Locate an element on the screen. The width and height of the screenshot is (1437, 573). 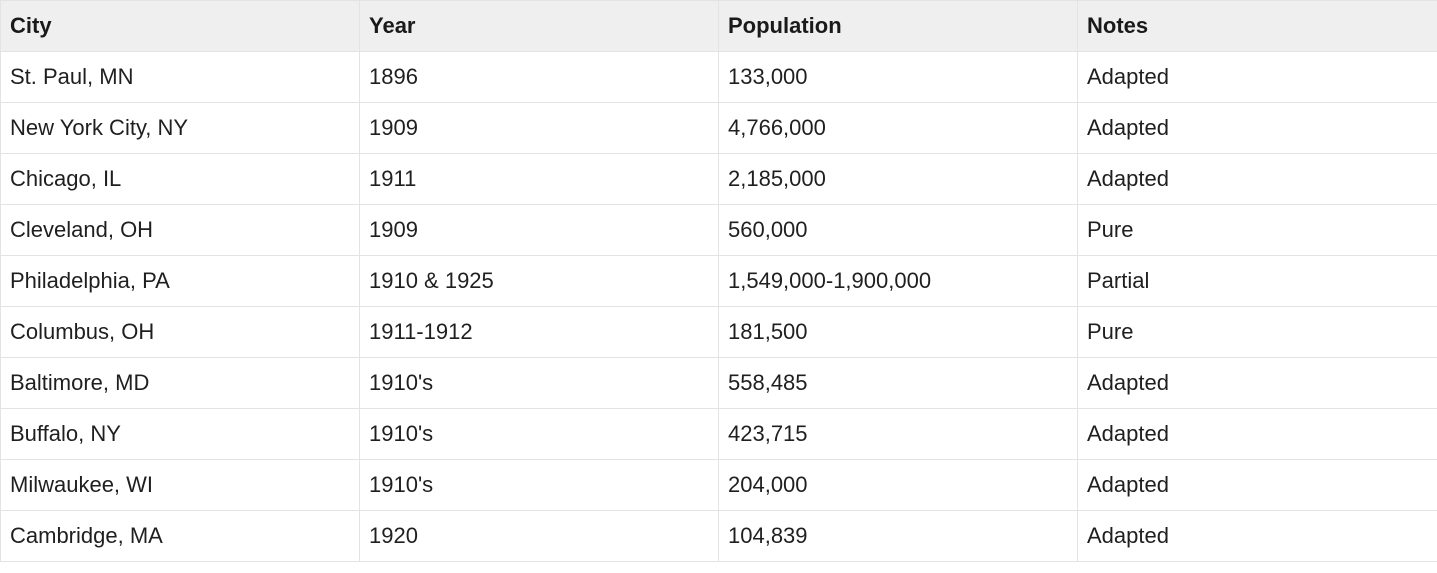
cell-year: 1911 is located at coordinates (539, 179).